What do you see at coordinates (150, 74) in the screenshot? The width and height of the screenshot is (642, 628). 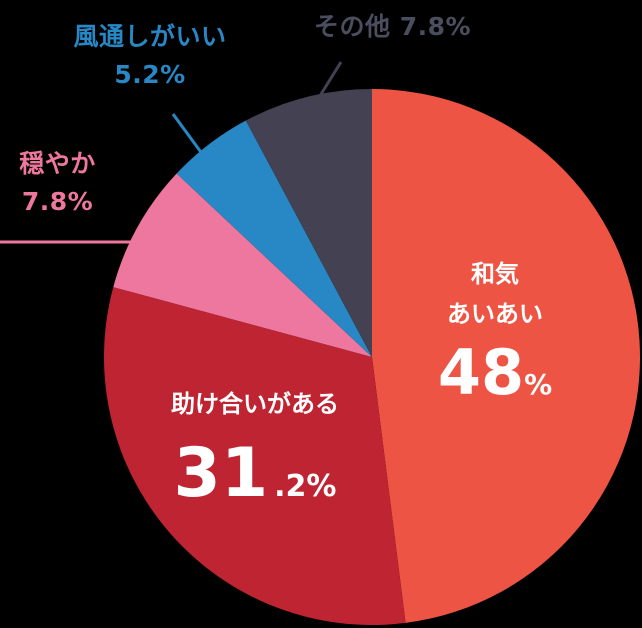 I see `kazetoshi-value: 5.2%` at bounding box center [150, 74].